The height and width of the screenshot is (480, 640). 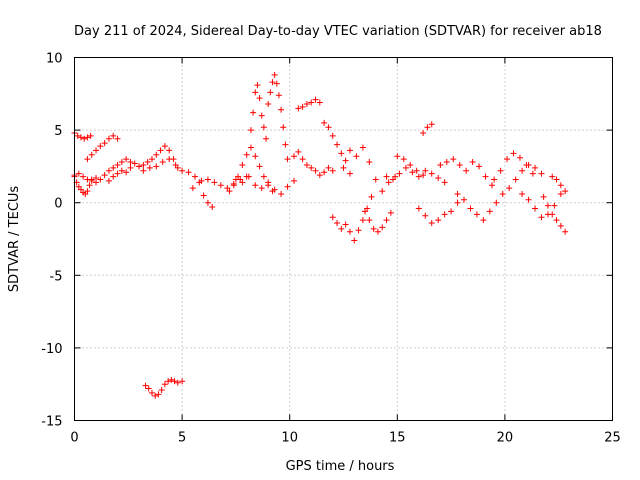 What do you see at coordinates (340, 466) in the screenshot?
I see `x-axis-label: GPS time / hours` at bounding box center [340, 466].